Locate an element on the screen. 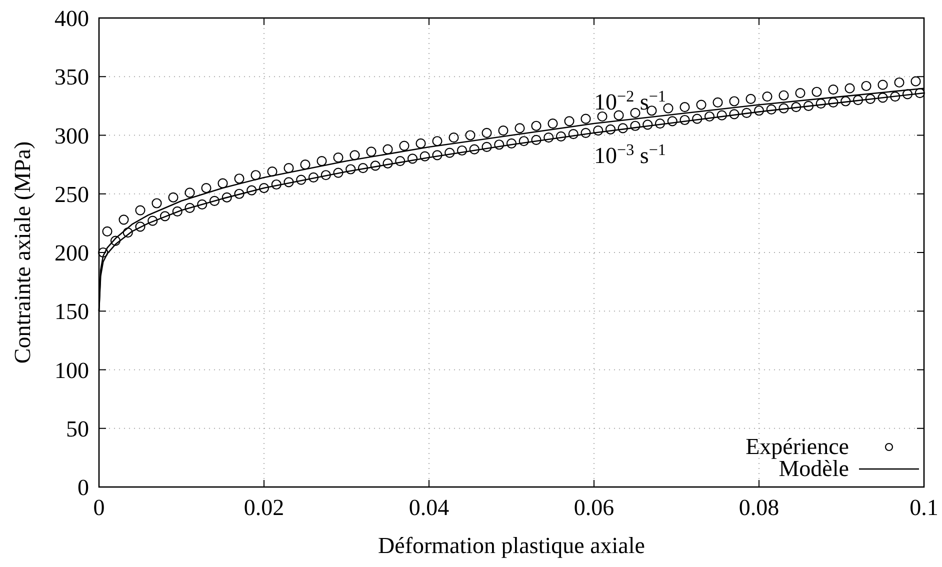 This screenshot has width=942, height=567. y-tick-label: 350 is located at coordinates (71, 77).